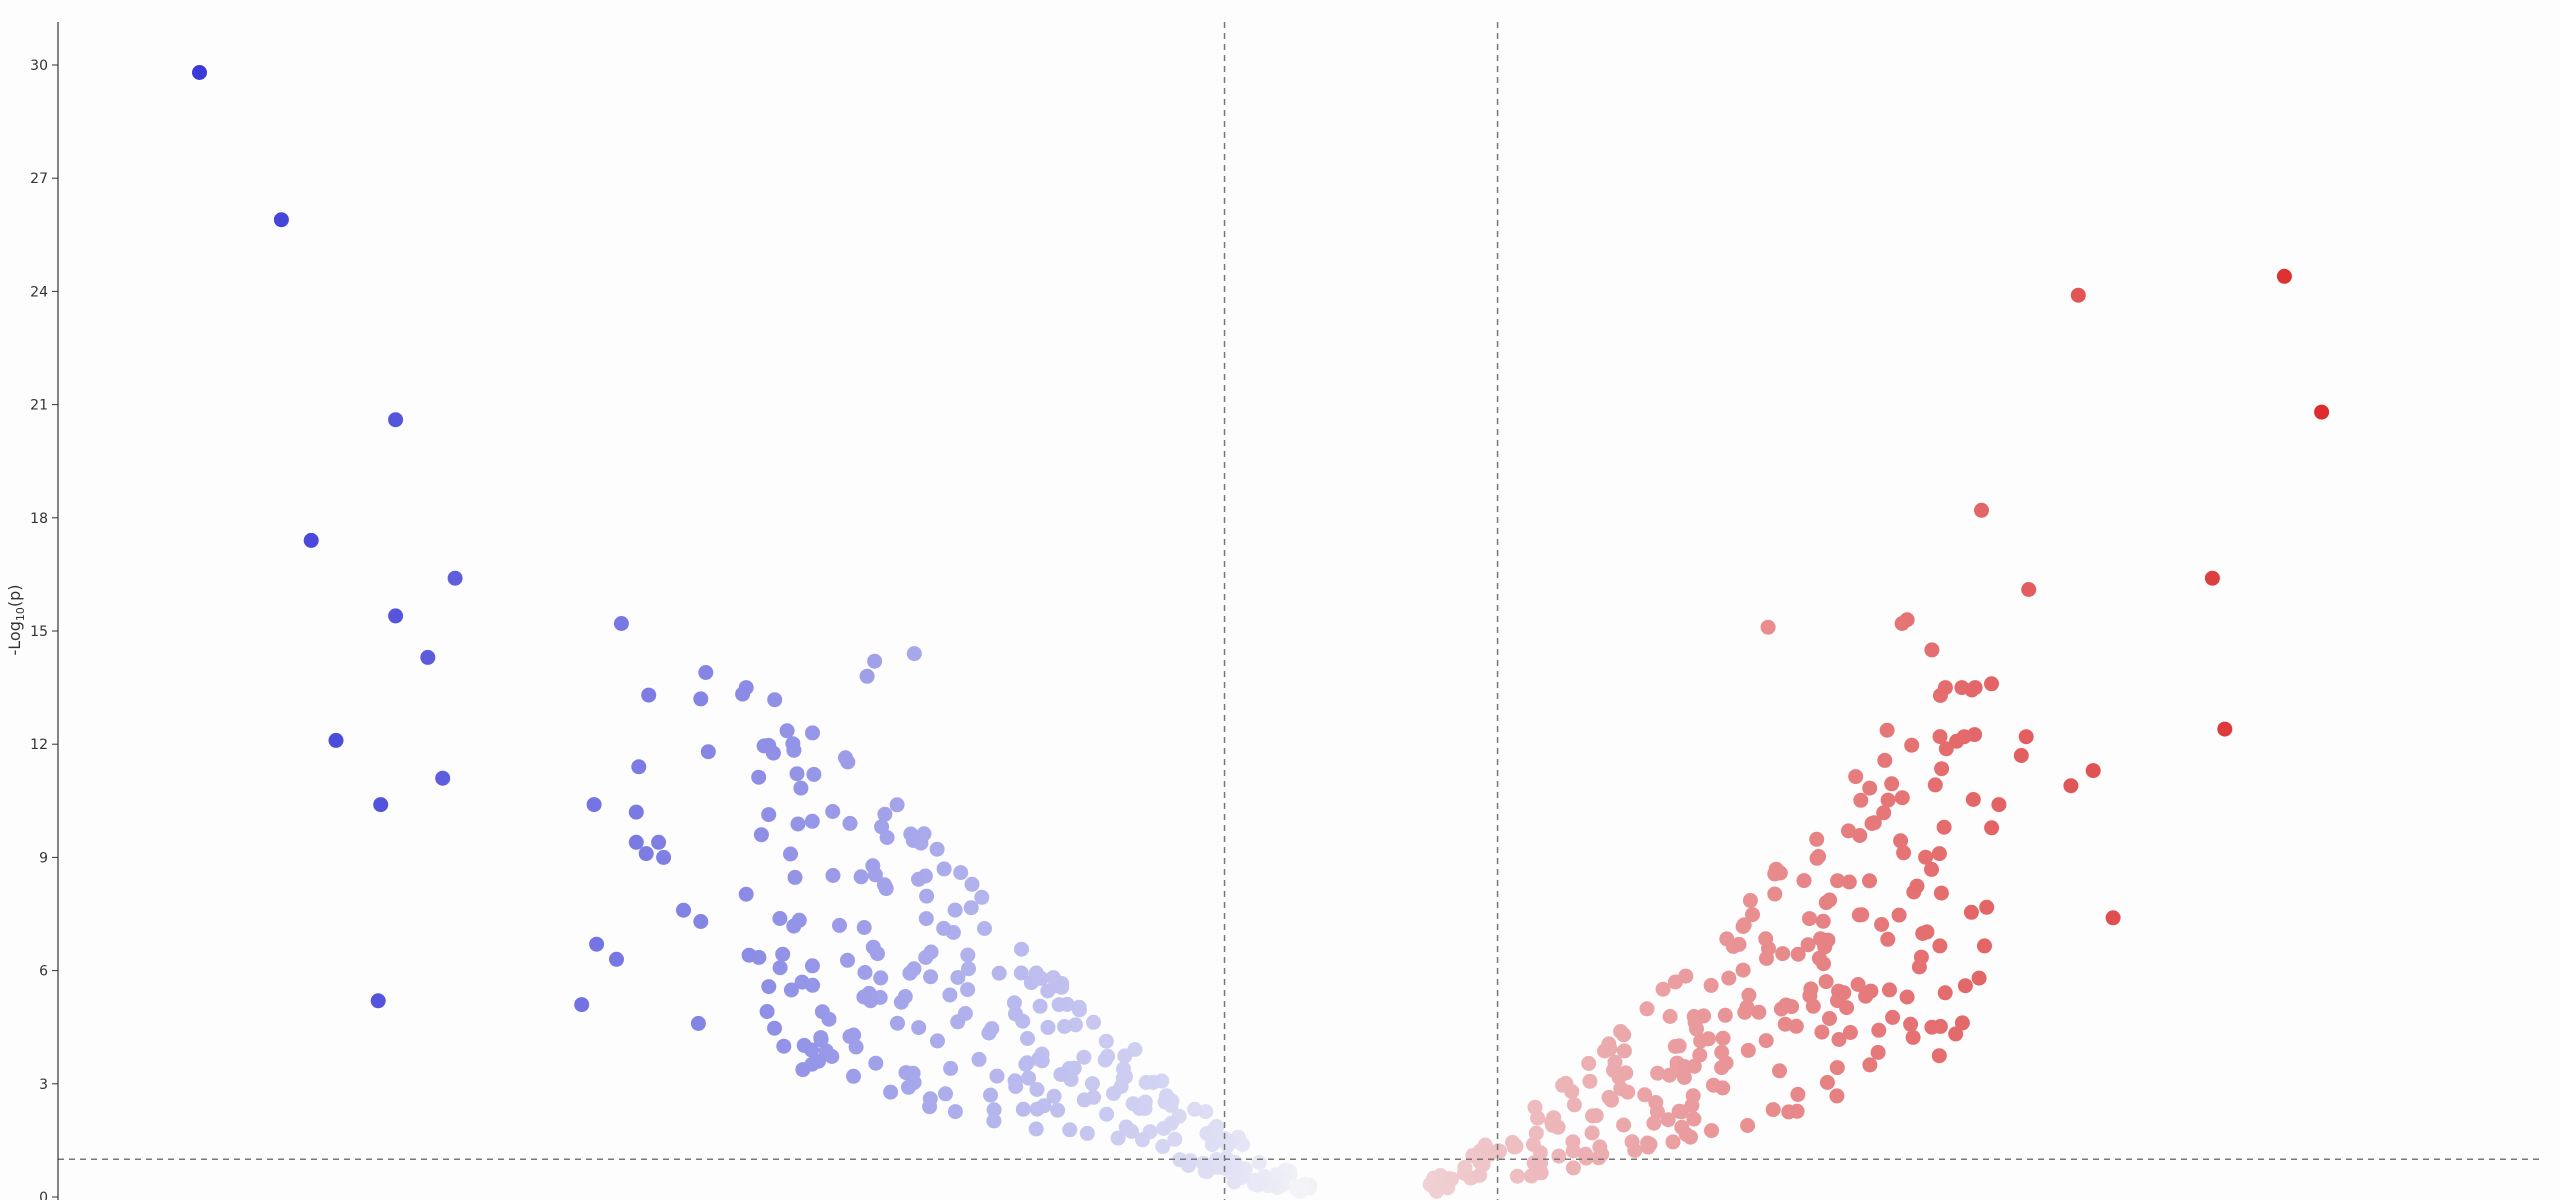  What do you see at coordinates (39, 406) in the screenshot?
I see `y-tick-label: 21` at bounding box center [39, 406].